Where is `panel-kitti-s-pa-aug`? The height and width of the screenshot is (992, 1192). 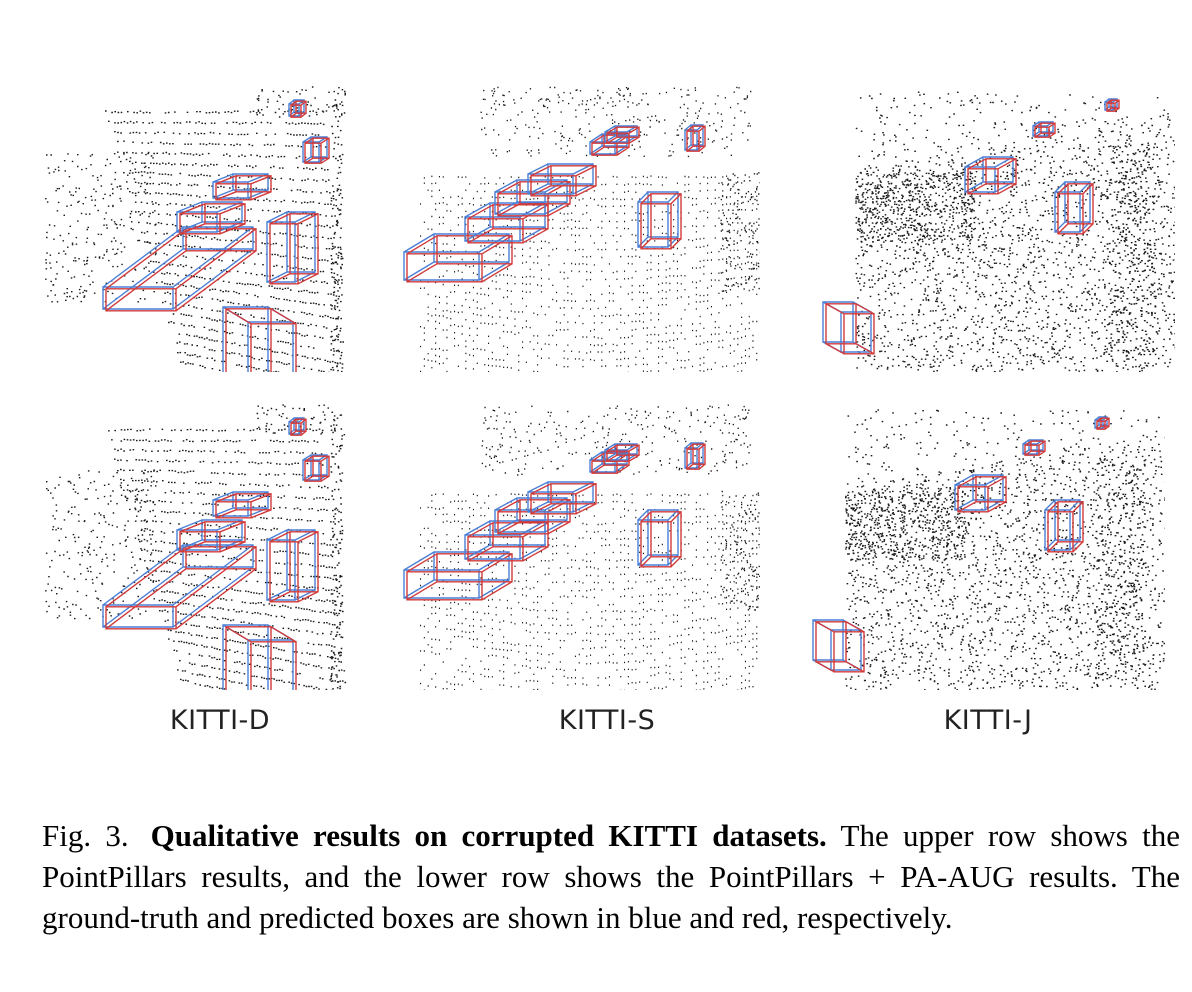
panel-kitti-s-pa-aug is located at coordinates (580, 545).